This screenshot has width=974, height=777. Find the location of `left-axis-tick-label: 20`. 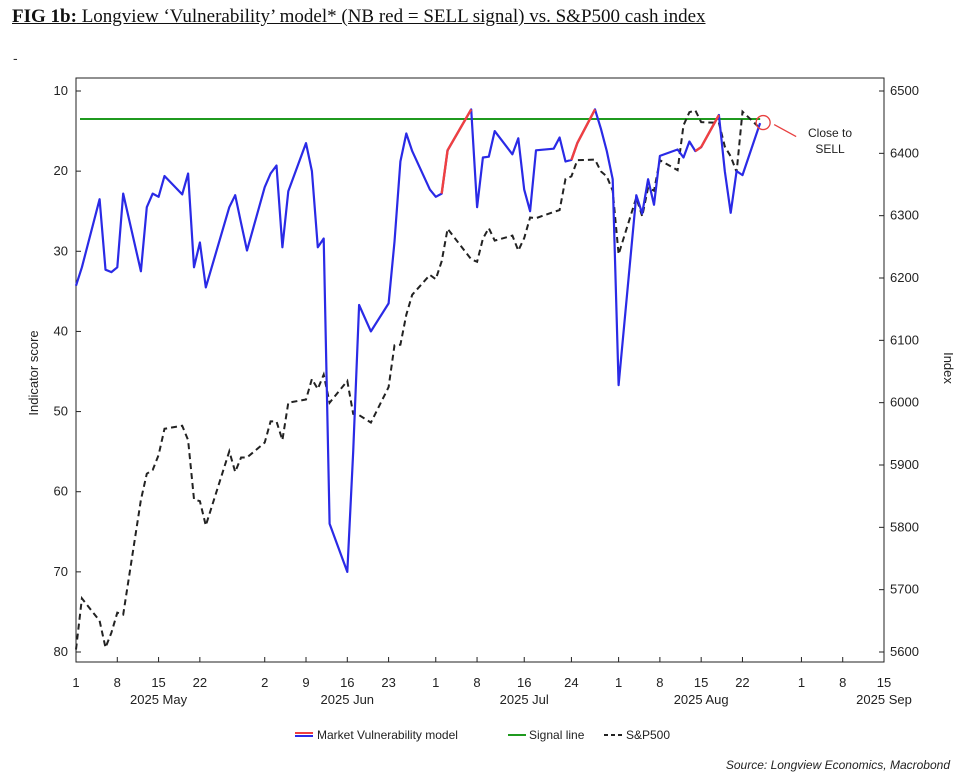

left-axis-tick-label: 20 is located at coordinates (61, 170).